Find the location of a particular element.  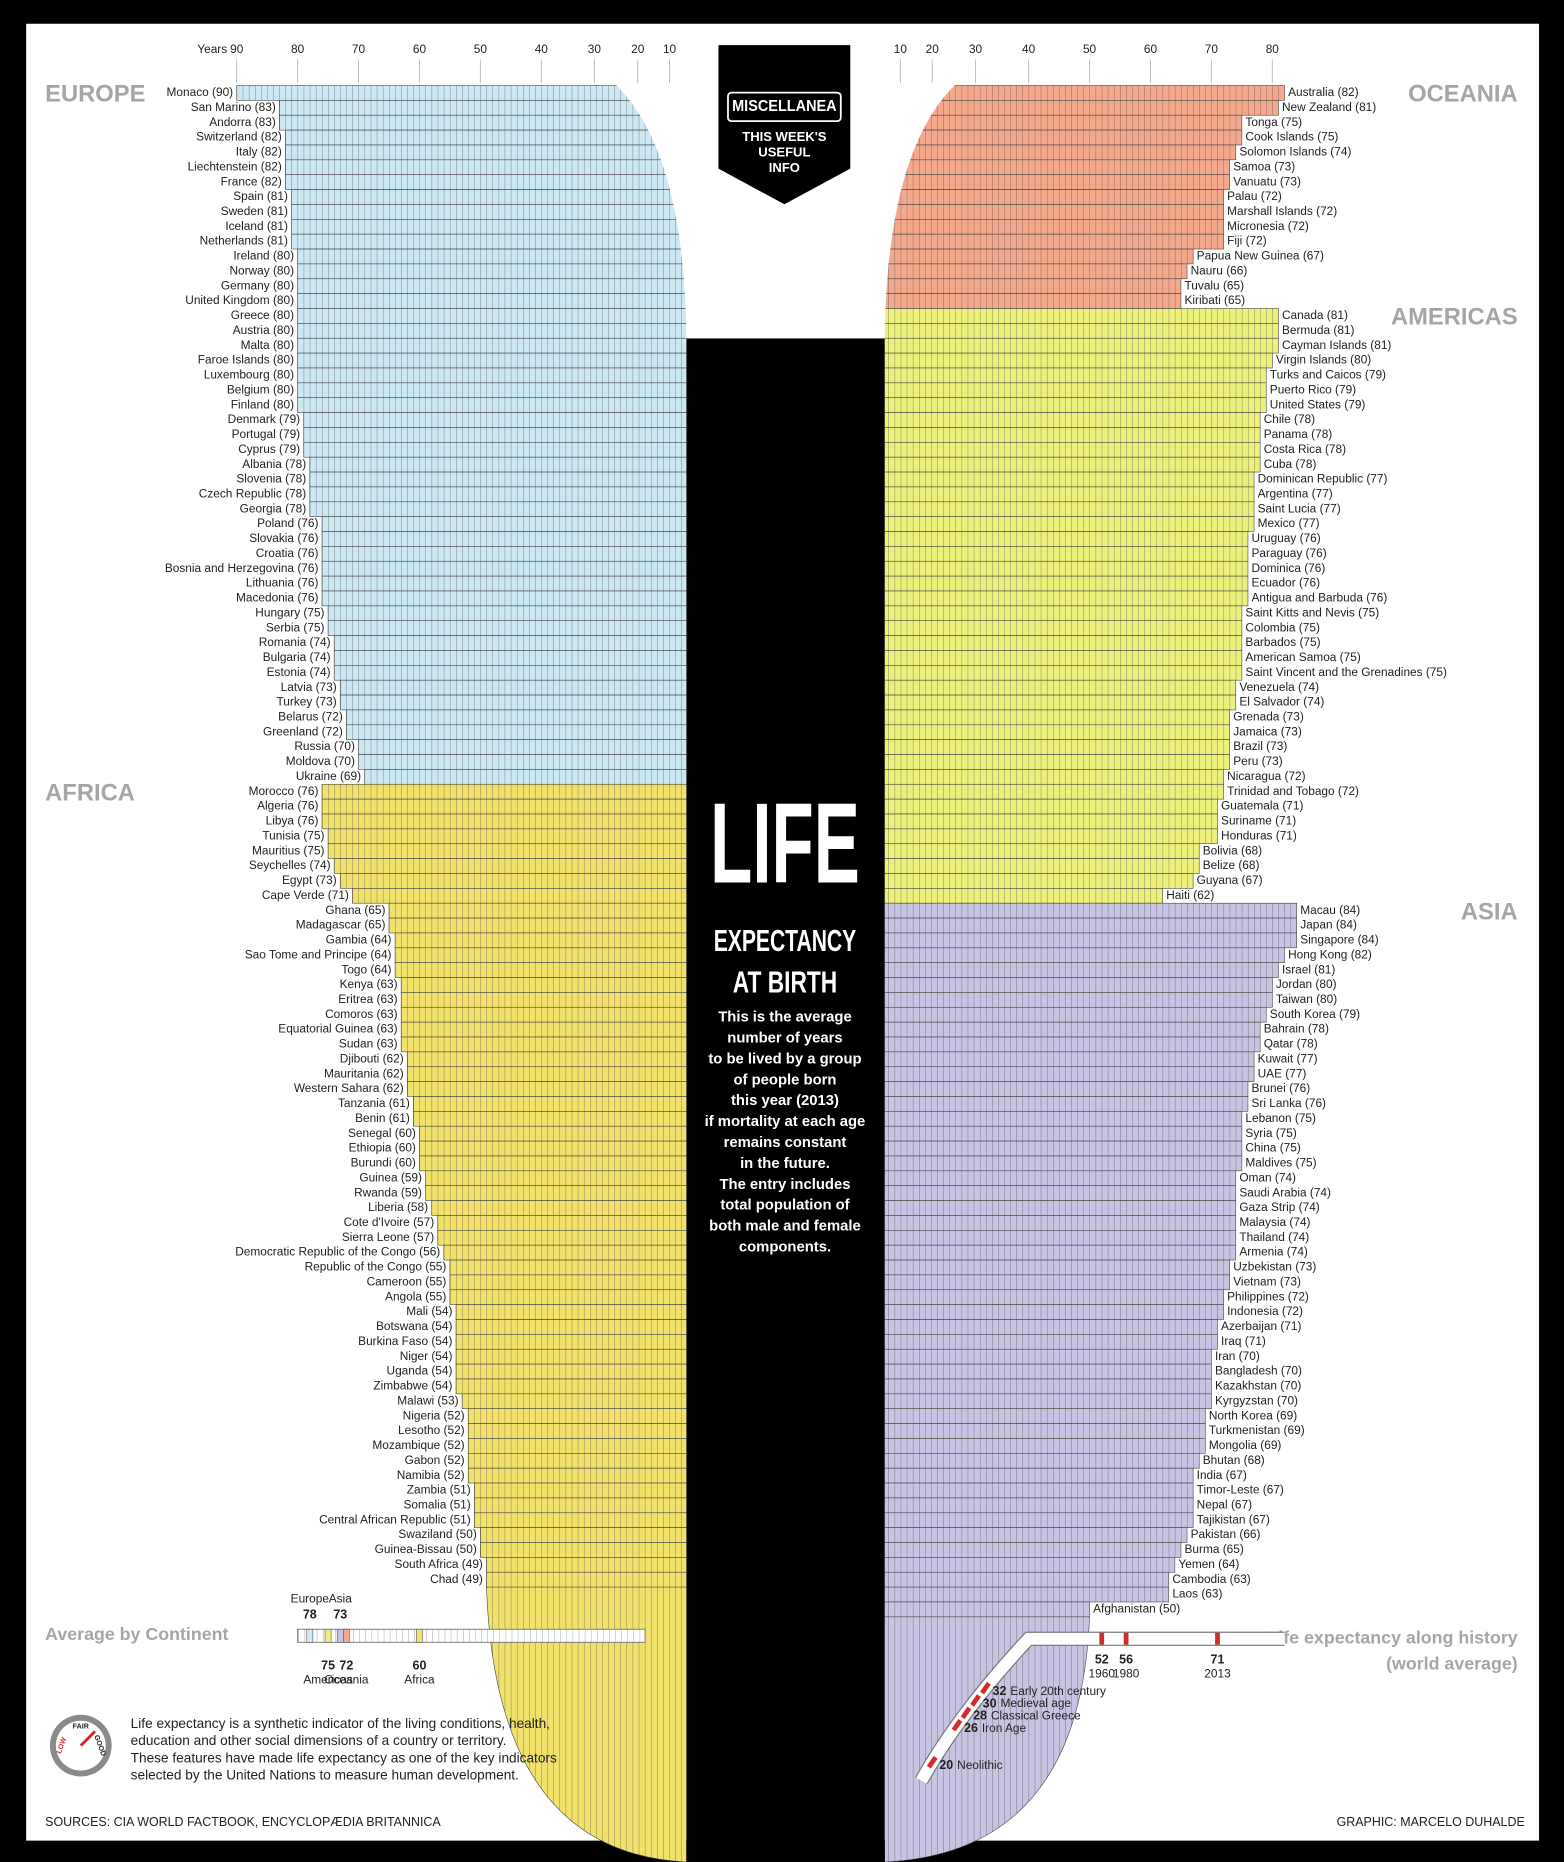

bar-label: Zimbabwe (54) is located at coordinates (412, 1386).